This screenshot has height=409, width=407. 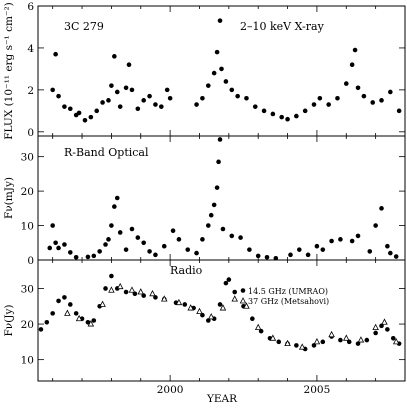 I want to click on xray-y-axis-label: FLUX (10⁻¹¹ erg s⁻¹ cm⁻²), so click(x=9, y=71).